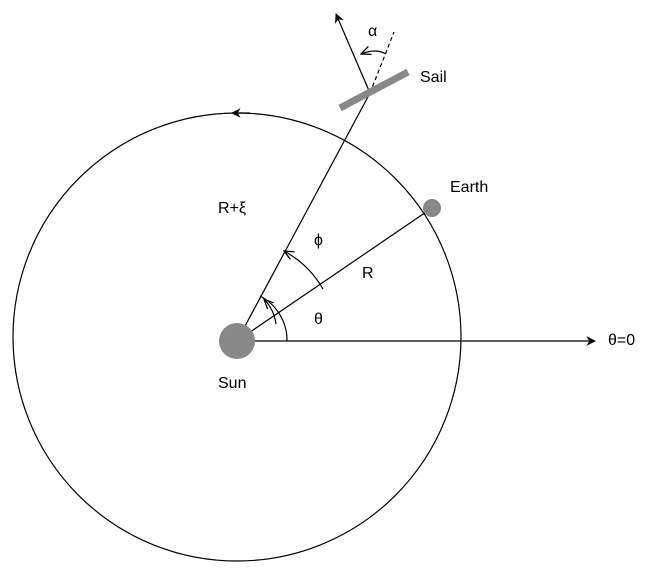 The height and width of the screenshot is (568, 661). What do you see at coordinates (368, 273) in the screenshot?
I see `r-label: R` at bounding box center [368, 273].